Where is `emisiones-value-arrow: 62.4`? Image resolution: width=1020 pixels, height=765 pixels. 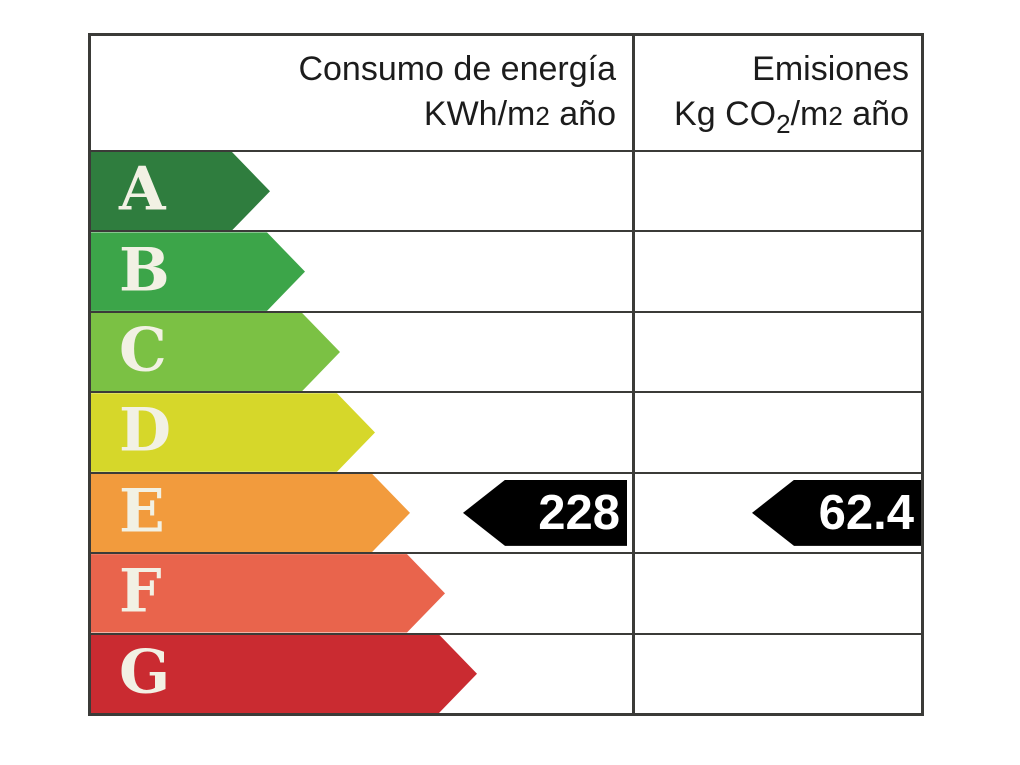
emisiones-value-arrow: 62.4 is located at coordinates (836, 512).